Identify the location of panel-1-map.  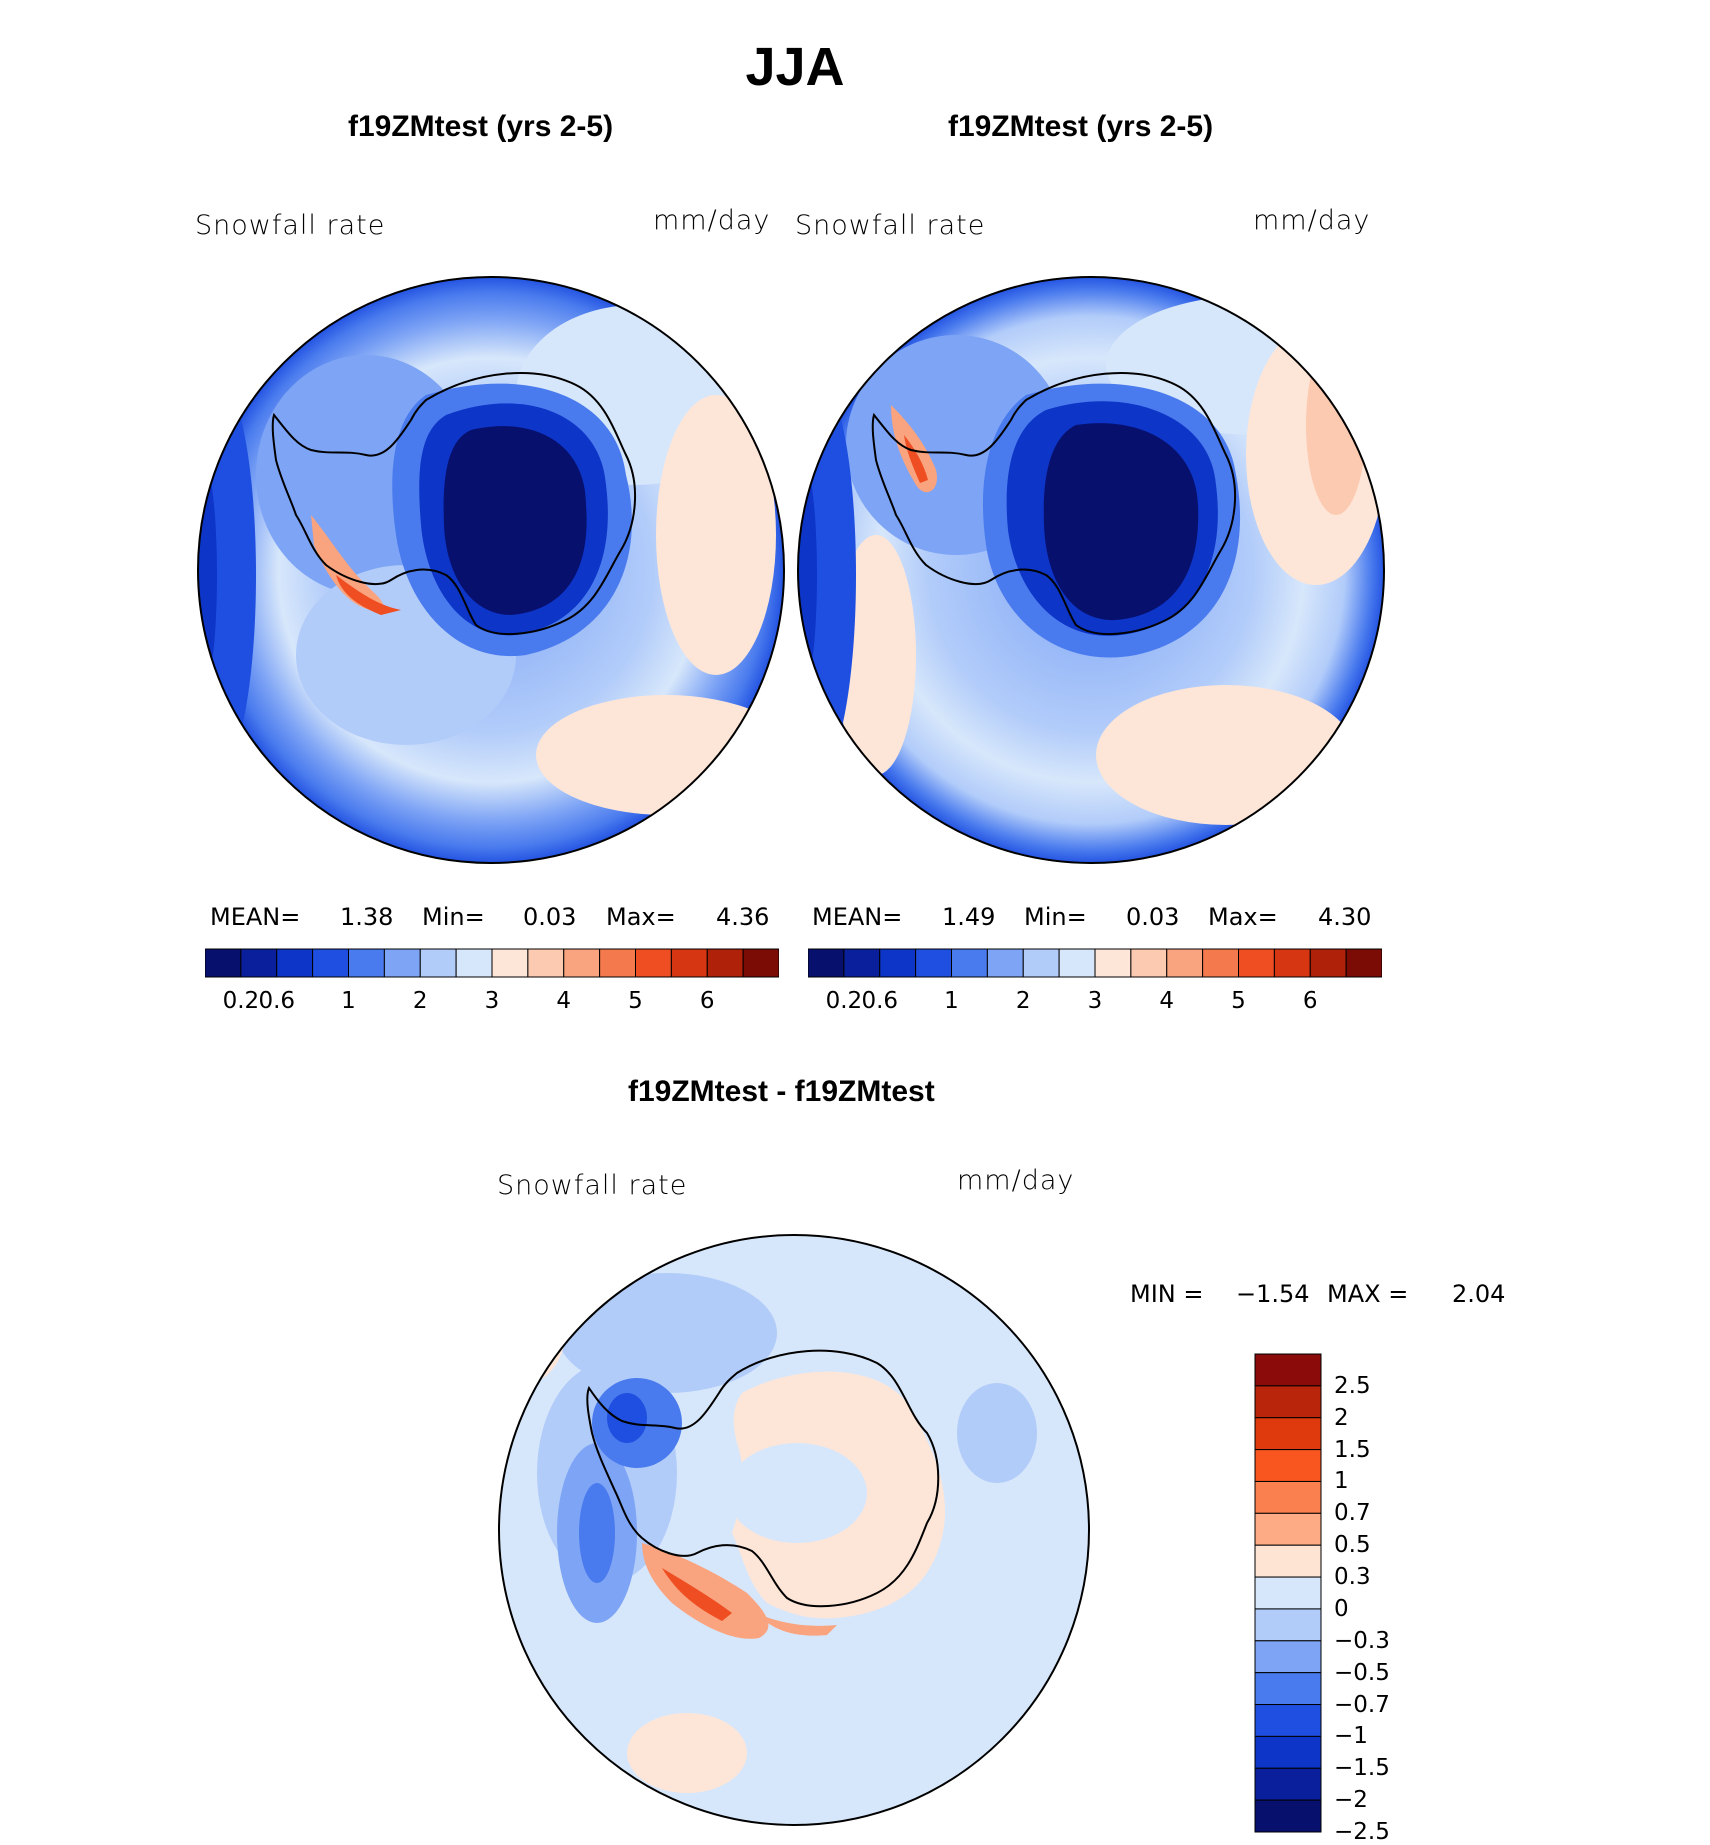
(491, 570).